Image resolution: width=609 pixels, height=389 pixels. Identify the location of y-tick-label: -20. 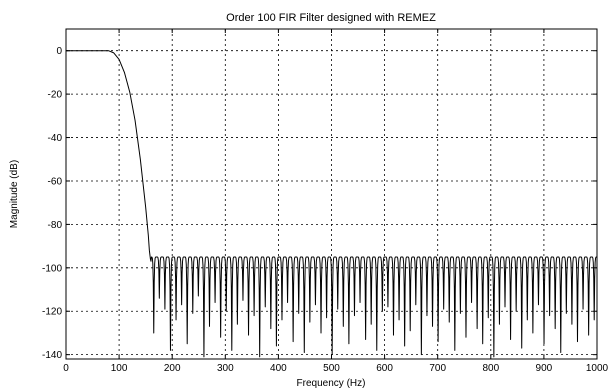
(55, 95).